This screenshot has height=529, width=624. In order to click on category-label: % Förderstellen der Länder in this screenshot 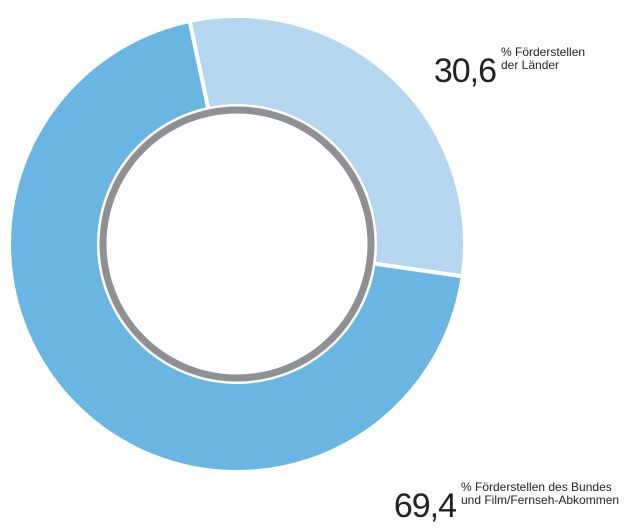, I will do `click(543, 58)`.